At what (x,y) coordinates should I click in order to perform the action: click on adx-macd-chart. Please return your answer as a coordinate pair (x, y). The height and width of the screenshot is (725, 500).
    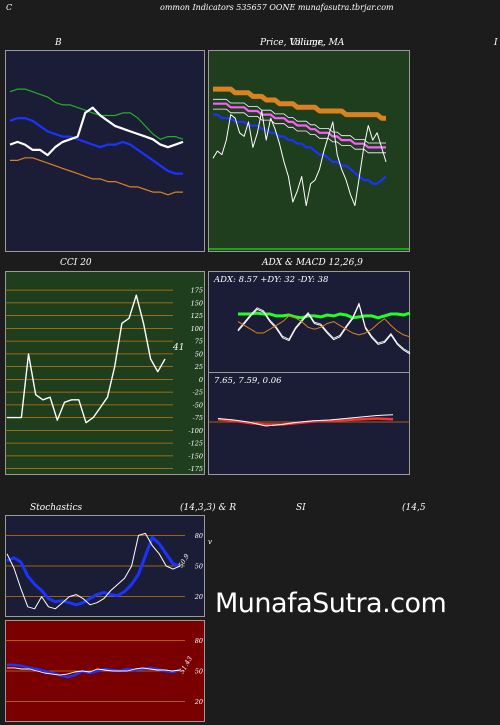
    Looking at the image, I should click on (309, 364).